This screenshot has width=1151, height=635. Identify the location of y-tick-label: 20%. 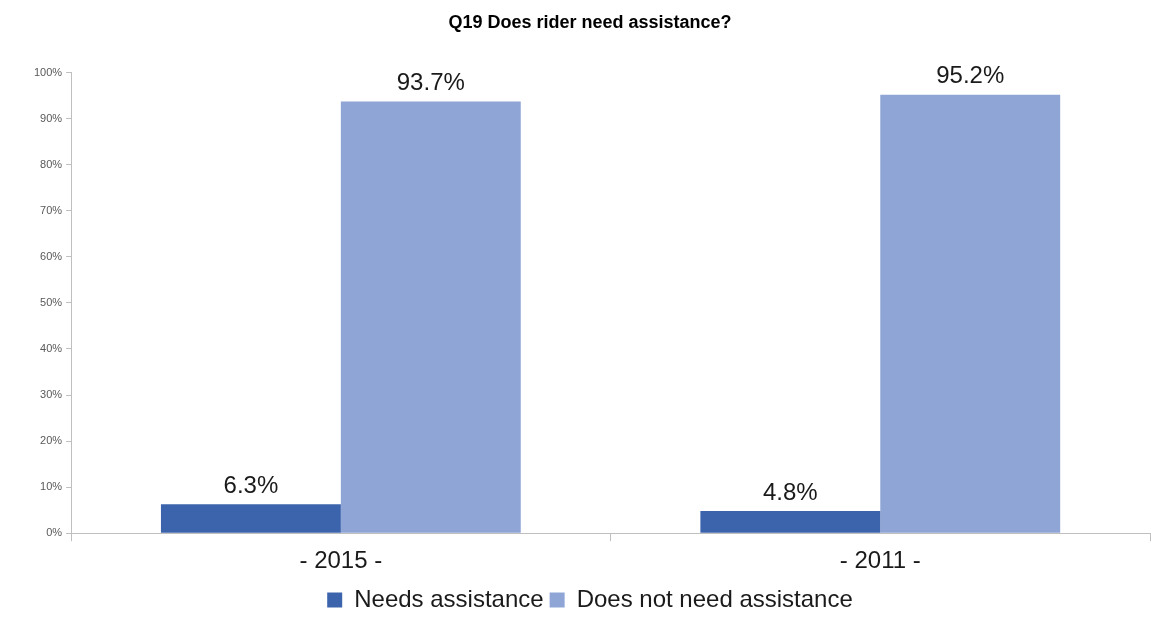
(51, 440).